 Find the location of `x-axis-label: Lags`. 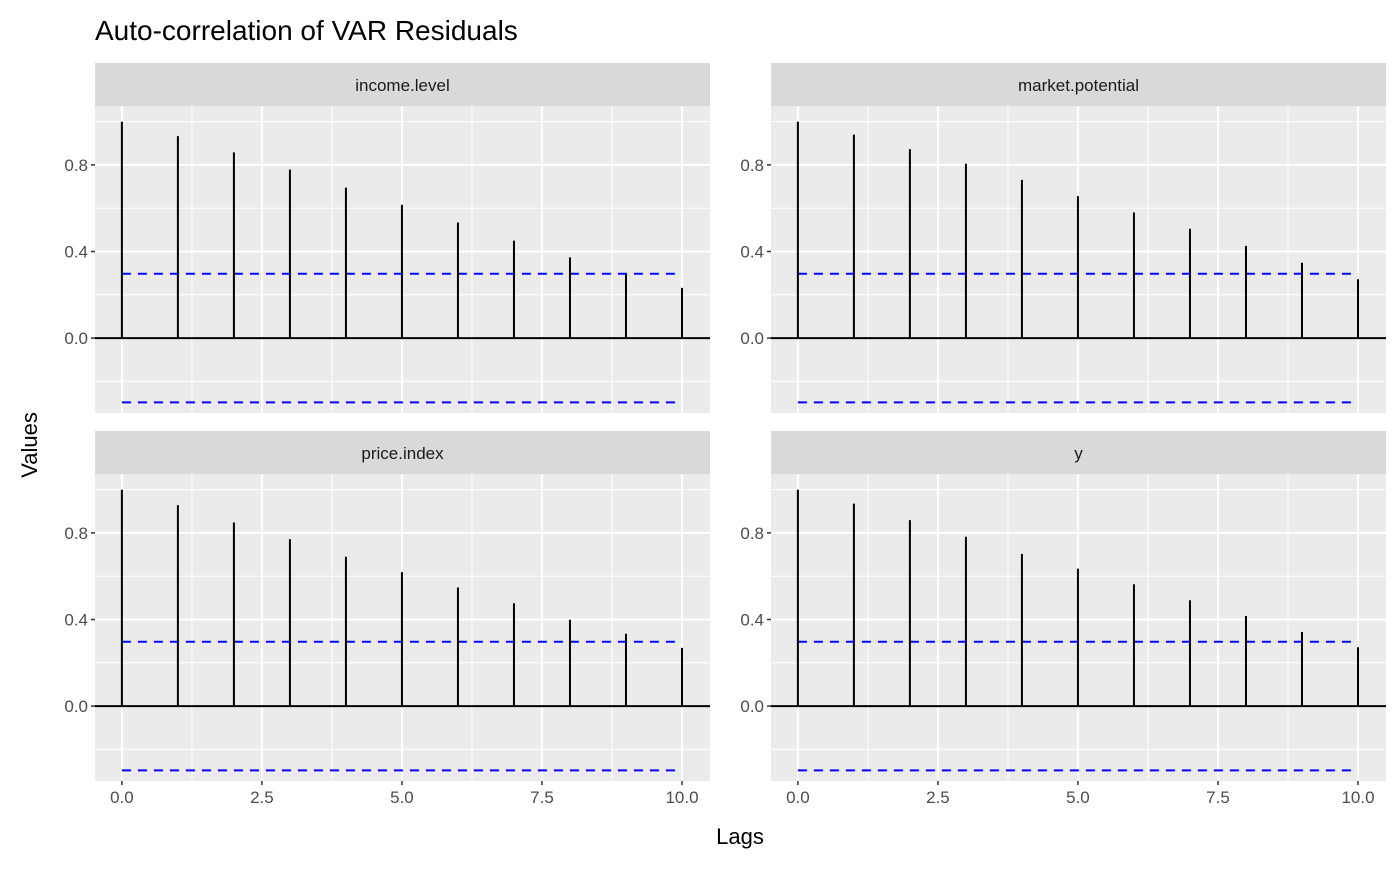

x-axis-label: Lags is located at coordinates (740, 836).